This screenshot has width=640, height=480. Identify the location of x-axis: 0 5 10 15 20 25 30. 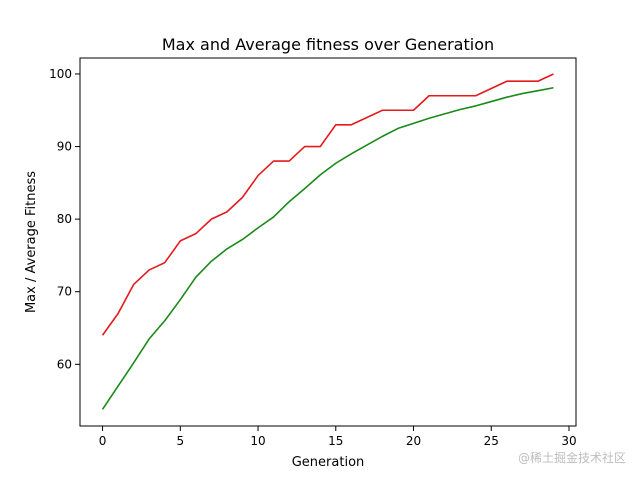
(338, 437).